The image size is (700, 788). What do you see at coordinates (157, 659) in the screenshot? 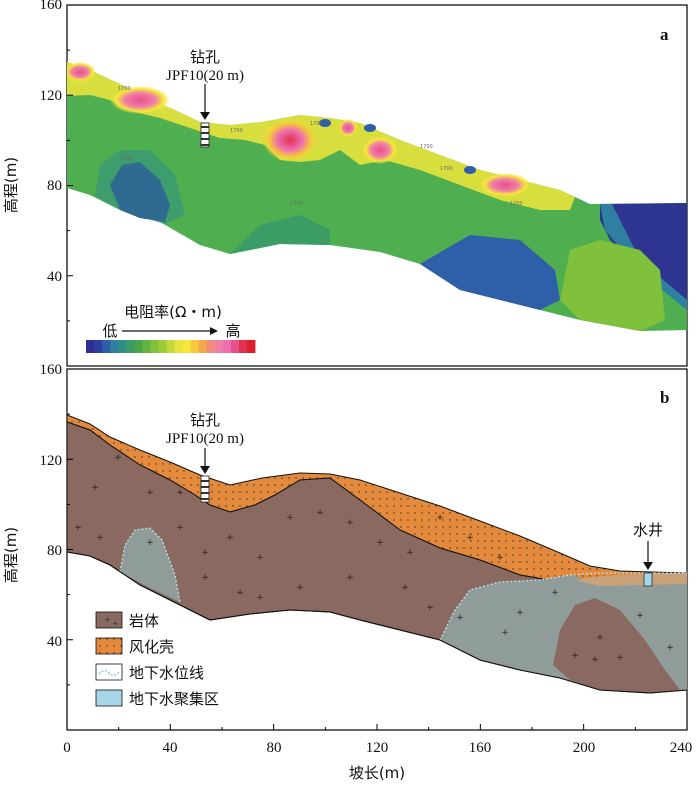
I see `legend: + + 岩体 风化壳 地下水位线 地下水聚集区` at bounding box center [157, 659].